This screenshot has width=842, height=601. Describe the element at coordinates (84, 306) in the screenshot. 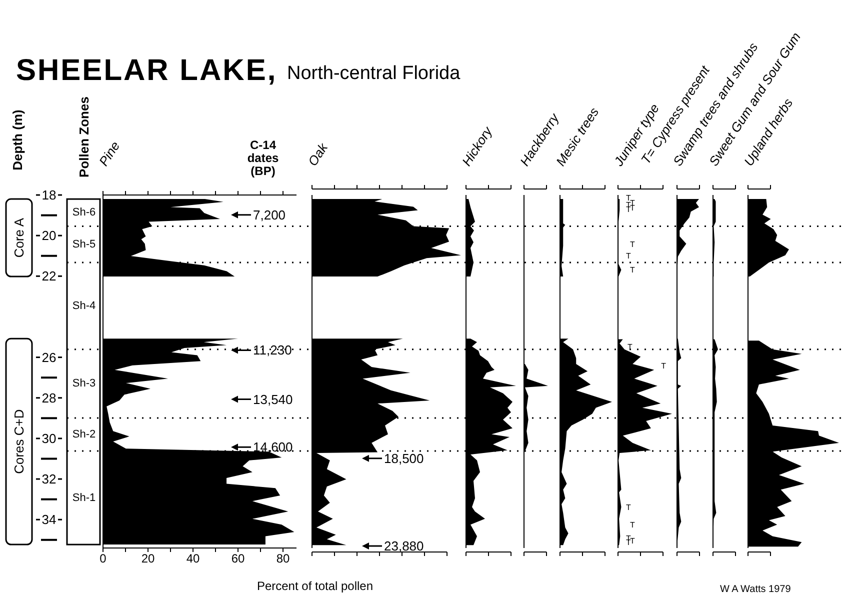

I see `text: Sh-4` at that location.